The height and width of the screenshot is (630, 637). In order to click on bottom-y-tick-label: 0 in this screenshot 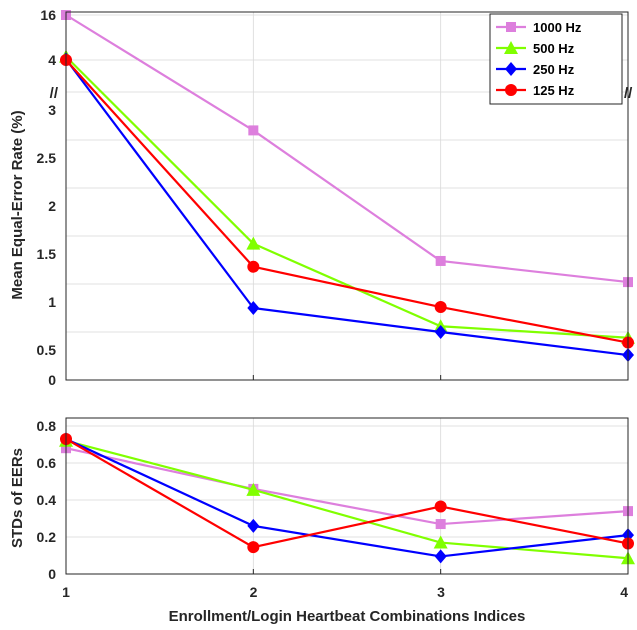, I will do `click(52, 574)`.